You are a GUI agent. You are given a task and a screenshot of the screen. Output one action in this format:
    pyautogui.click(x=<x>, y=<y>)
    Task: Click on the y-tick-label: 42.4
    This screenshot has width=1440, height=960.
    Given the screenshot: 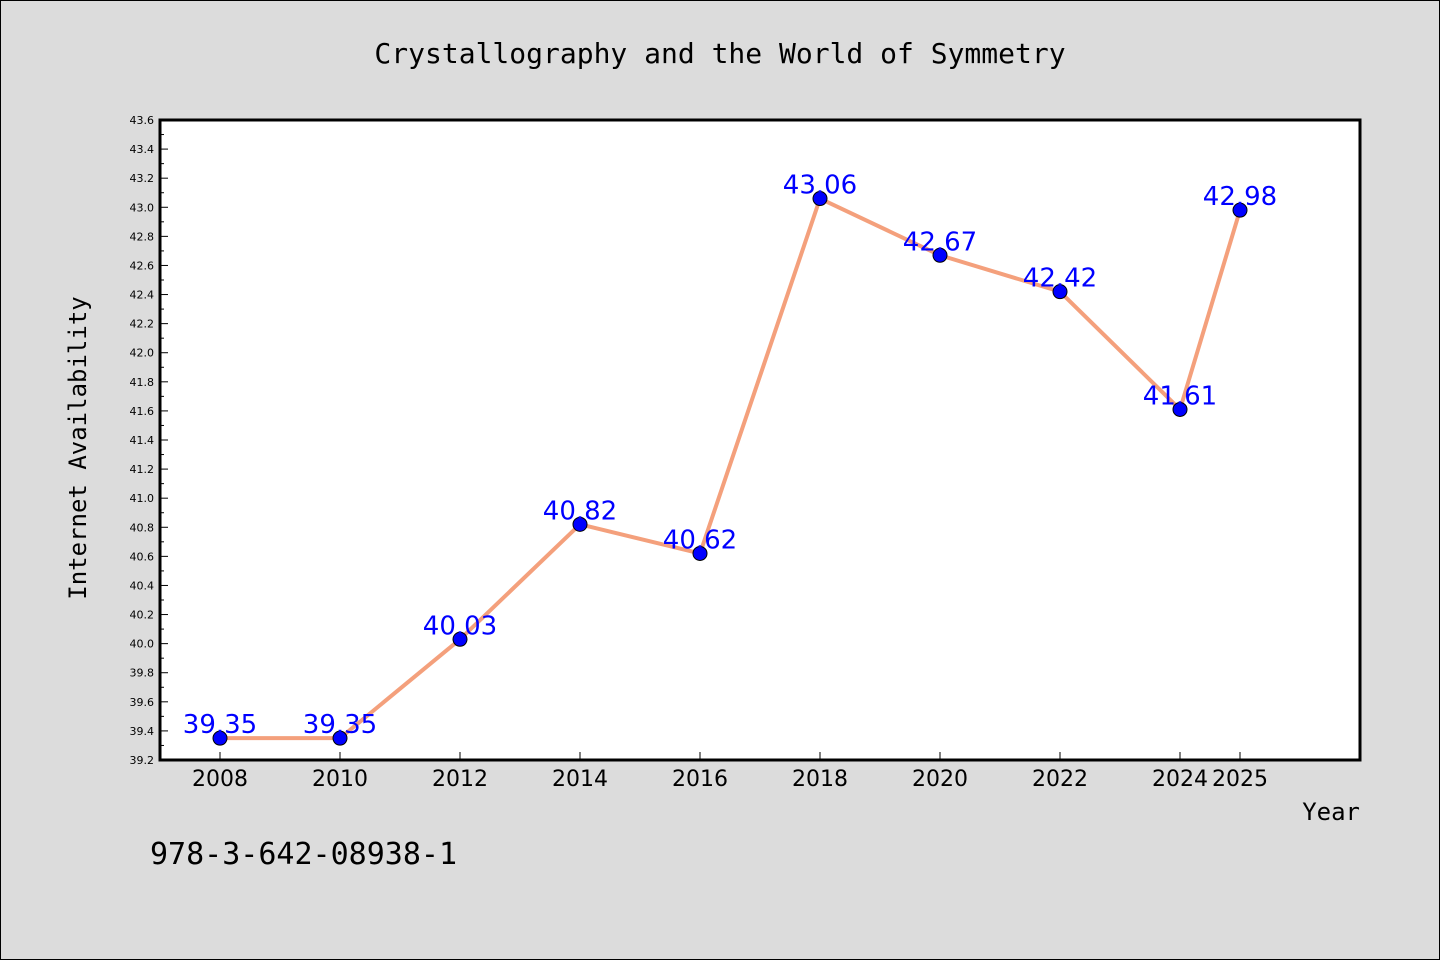 What is the action you would take?
    pyautogui.click(x=142, y=295)
    